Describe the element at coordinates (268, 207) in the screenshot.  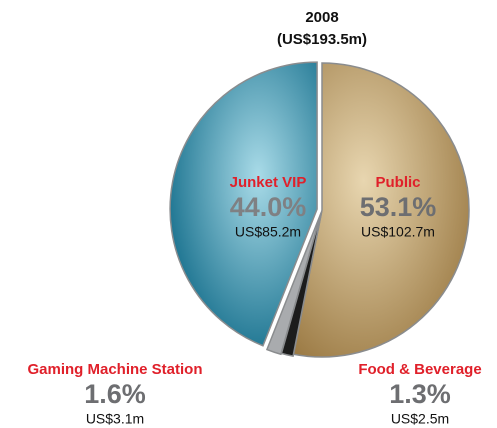
I see `slice-percent: 44.0%` at that location.